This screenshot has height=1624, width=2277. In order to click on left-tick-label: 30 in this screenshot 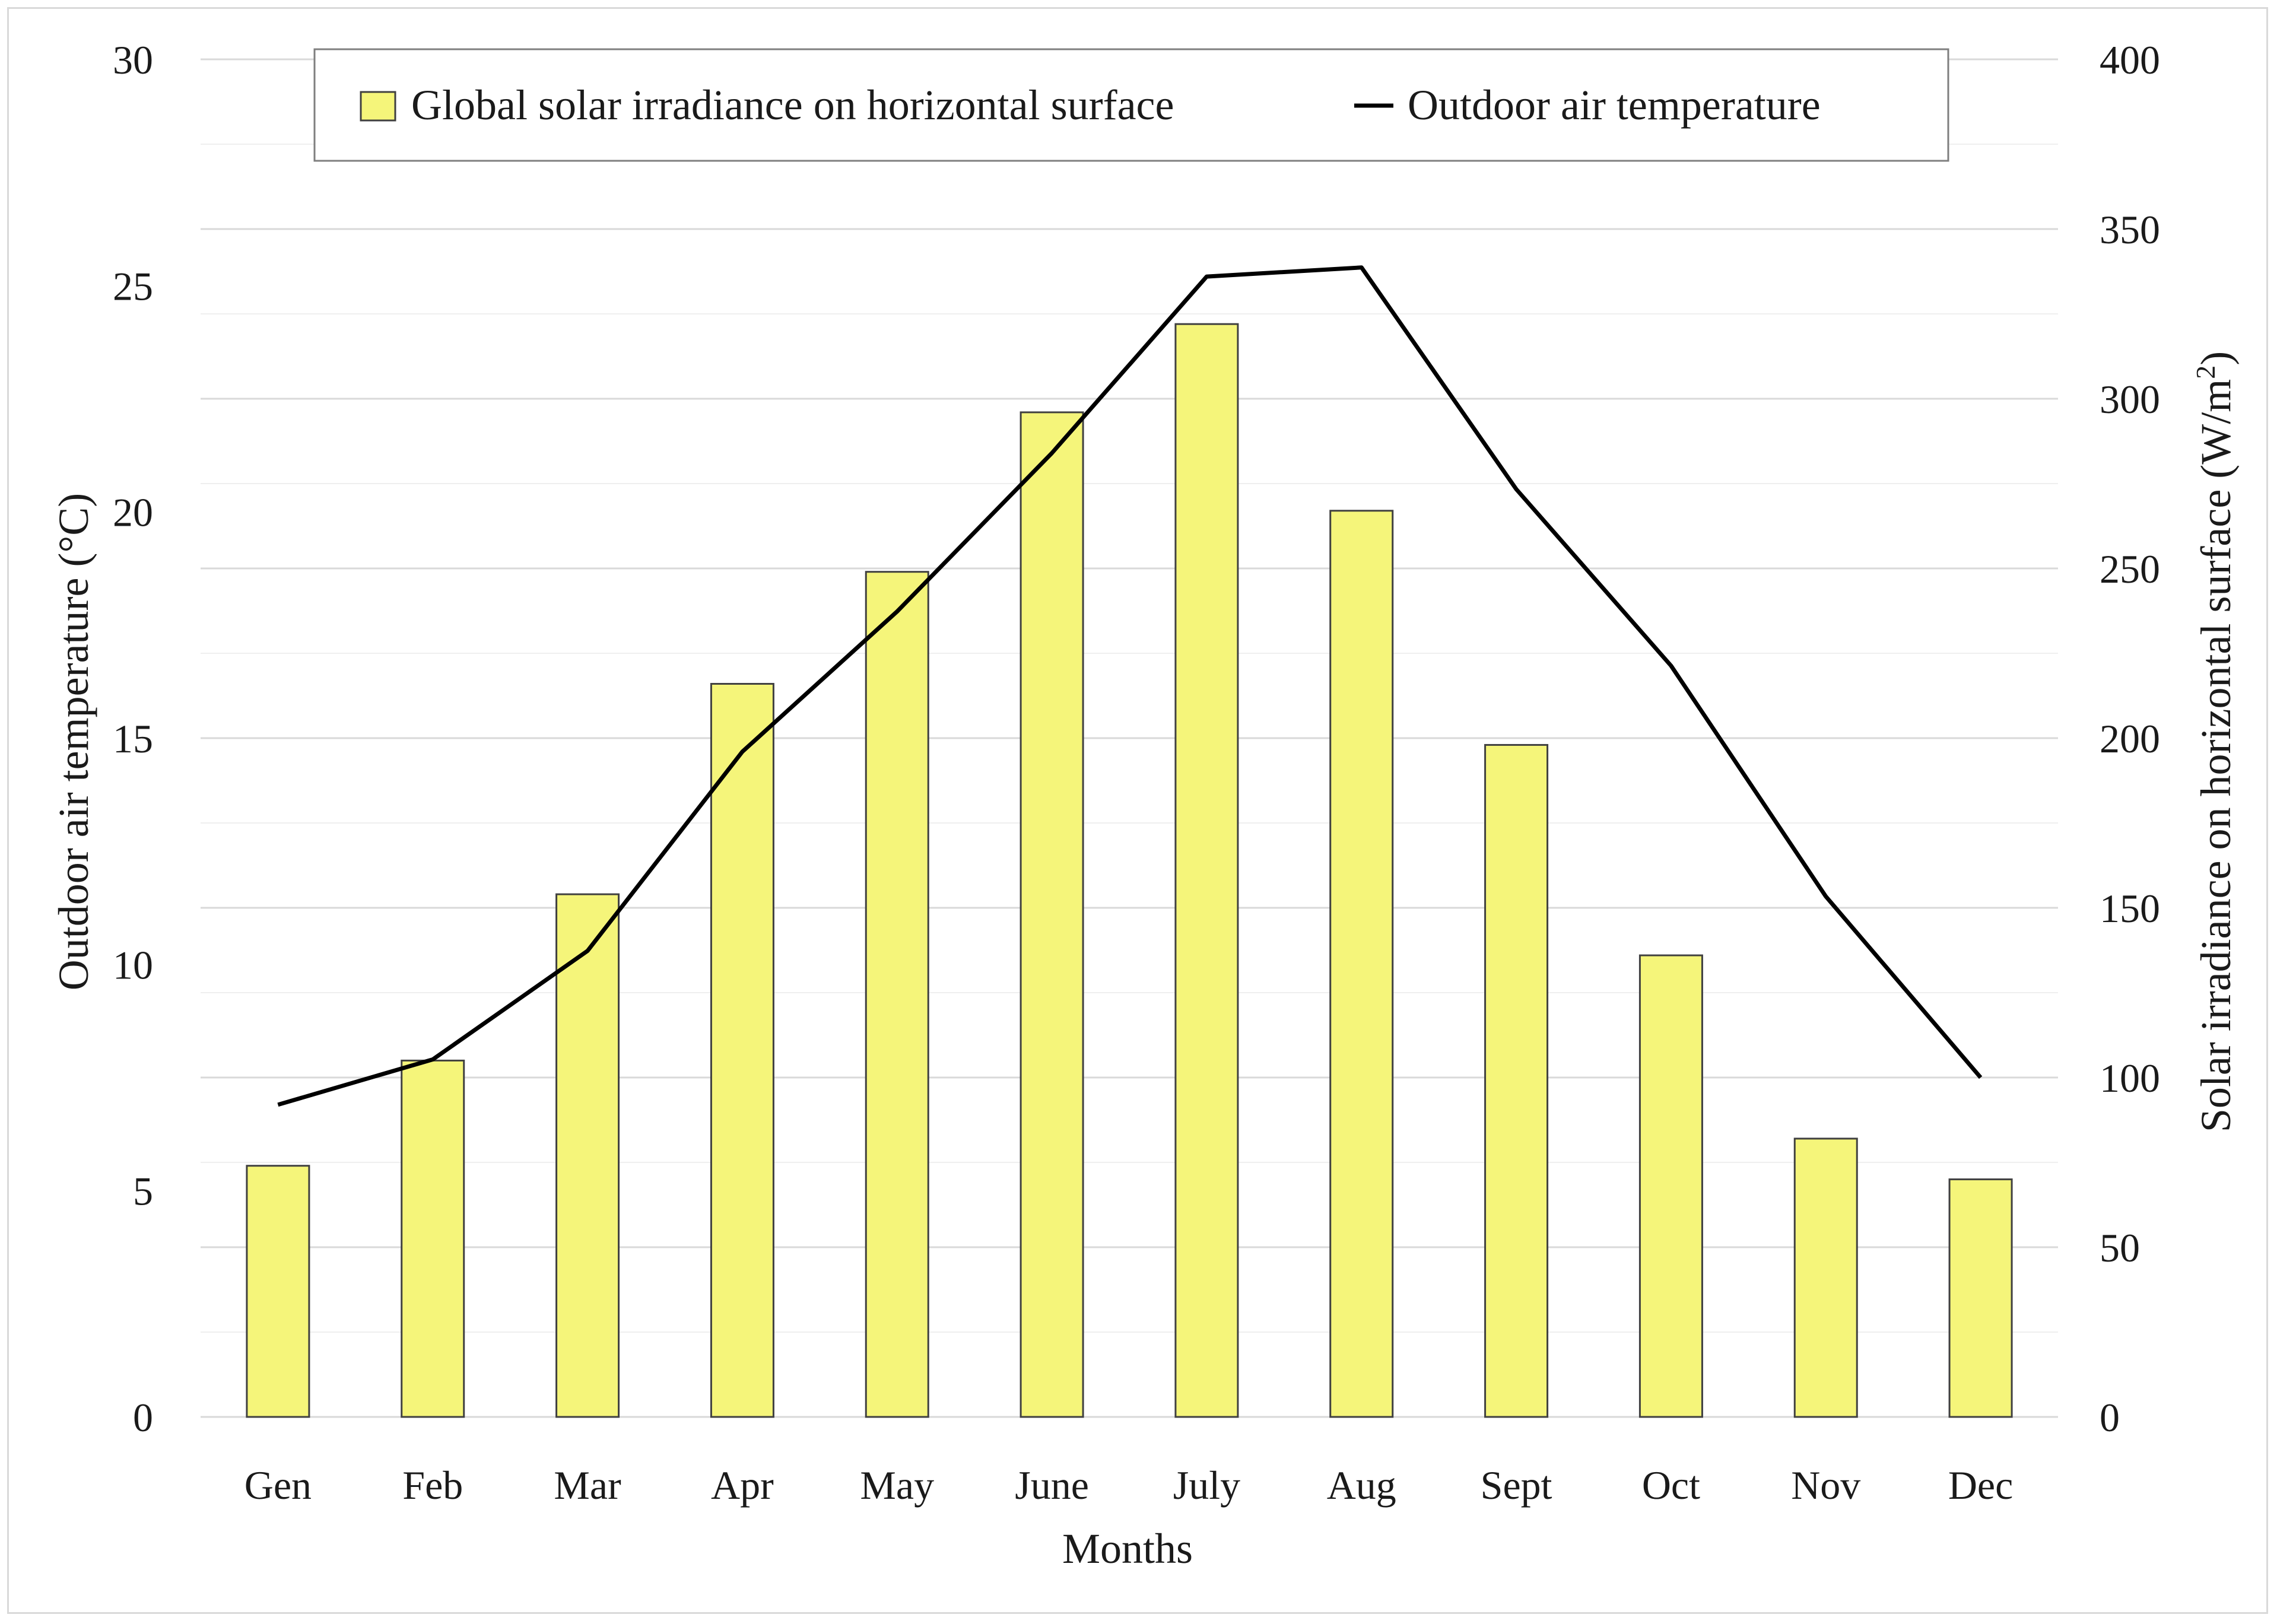, I will do `click(133, 59)`.